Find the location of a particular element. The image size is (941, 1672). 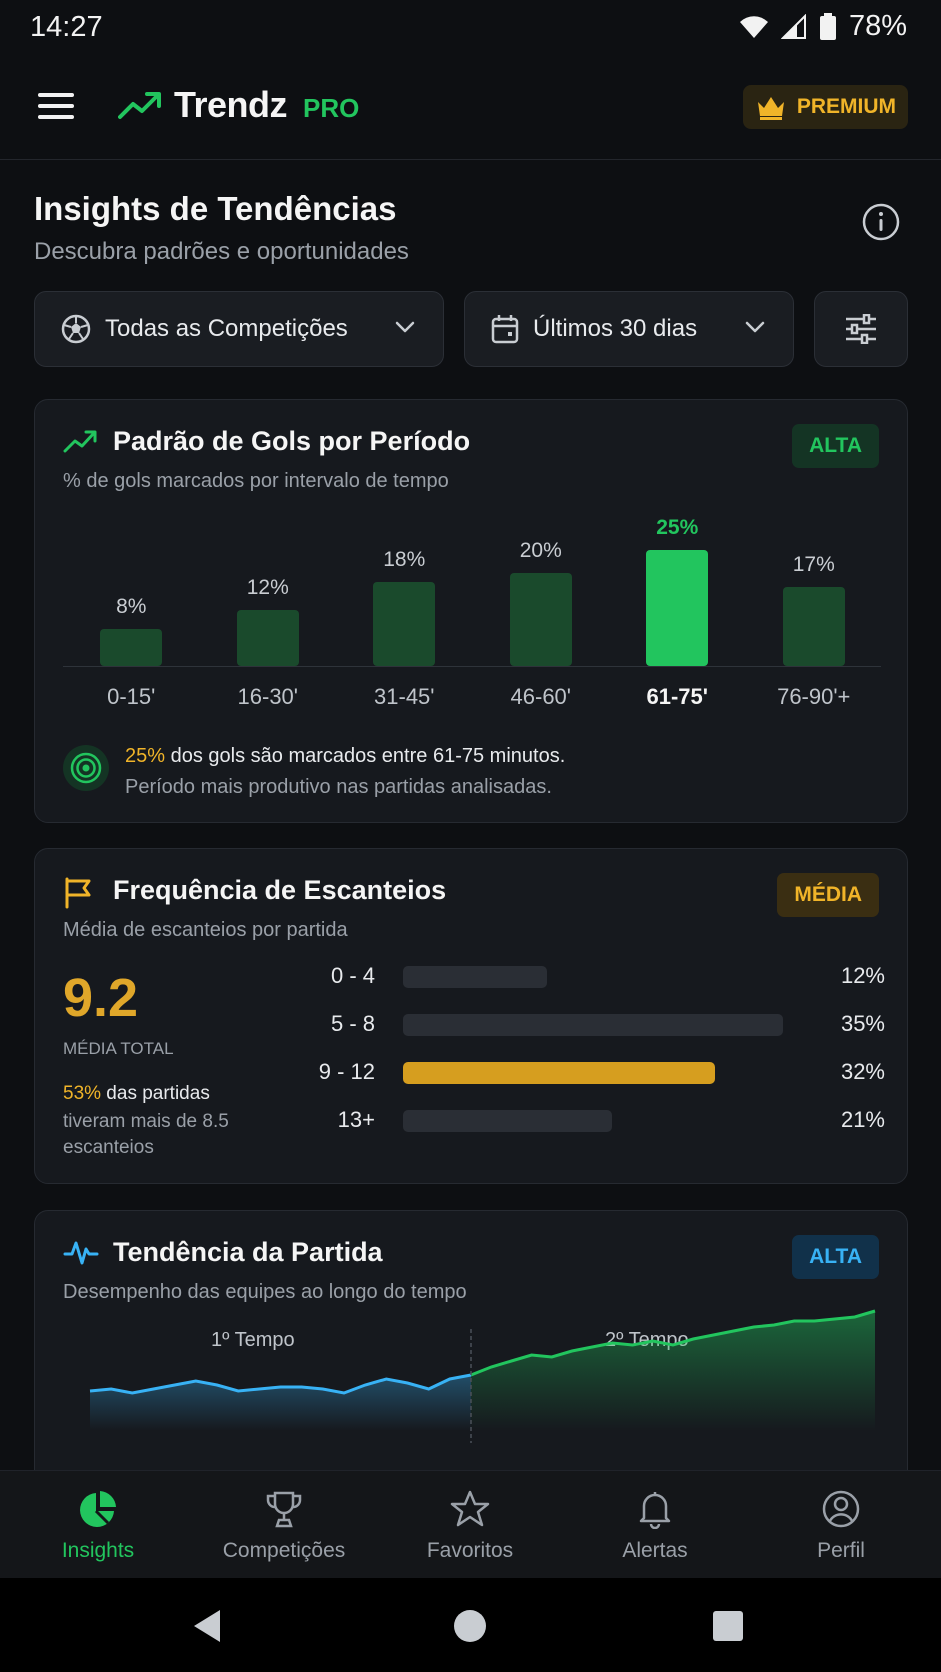

premium-button: PREMIUM is located at coordinates (825, 107).